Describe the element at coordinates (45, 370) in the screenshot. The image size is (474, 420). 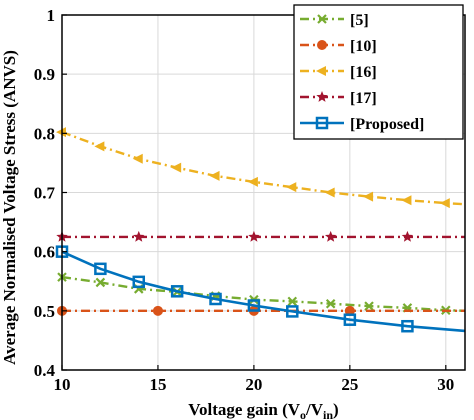
I see `y-tick-label: 0.4` at that location.